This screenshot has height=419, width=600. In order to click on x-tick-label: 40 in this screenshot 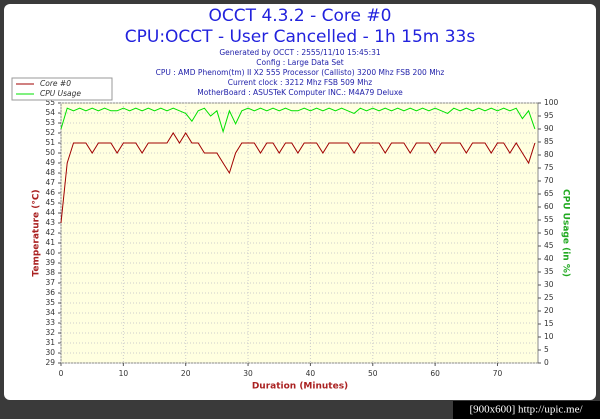, I will do `click(311, 373)`.